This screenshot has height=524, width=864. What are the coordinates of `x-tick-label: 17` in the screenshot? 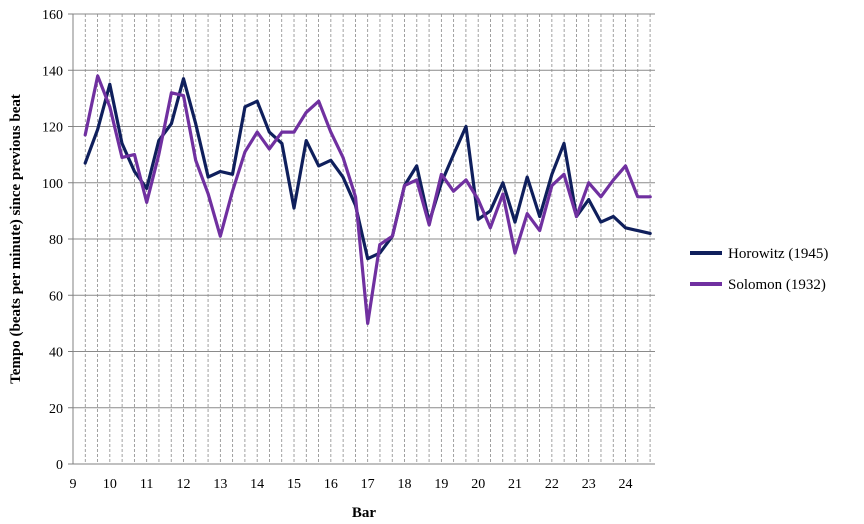 It's located at (368, 484).